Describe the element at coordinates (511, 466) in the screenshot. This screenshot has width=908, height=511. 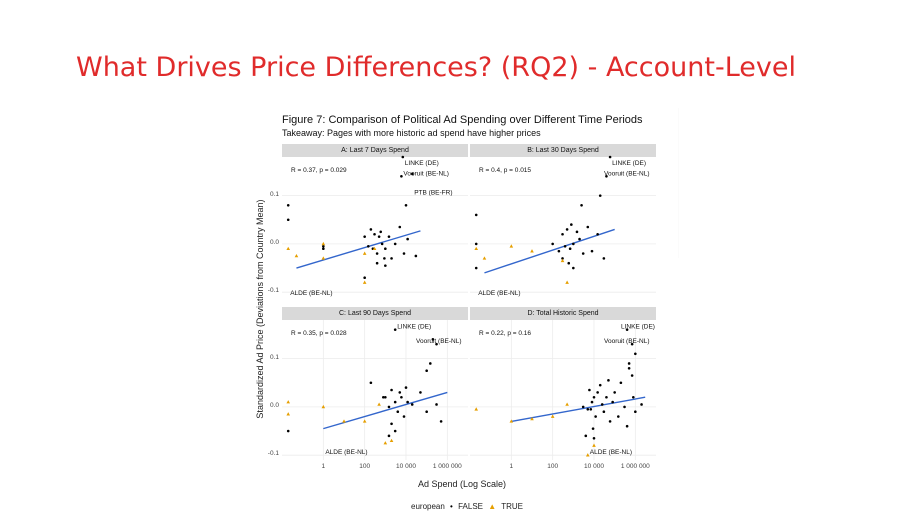
I see `x-tick-label: 1` at that location.